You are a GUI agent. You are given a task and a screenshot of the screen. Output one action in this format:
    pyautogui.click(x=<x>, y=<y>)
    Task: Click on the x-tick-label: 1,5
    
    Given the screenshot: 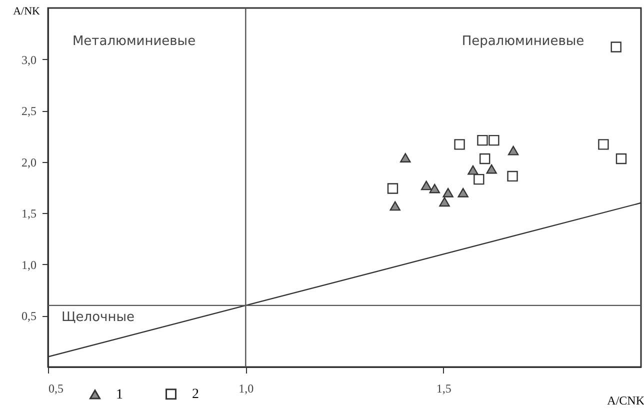 What is the action you would take?
    pyautogui.click(x=444, y=389)
    